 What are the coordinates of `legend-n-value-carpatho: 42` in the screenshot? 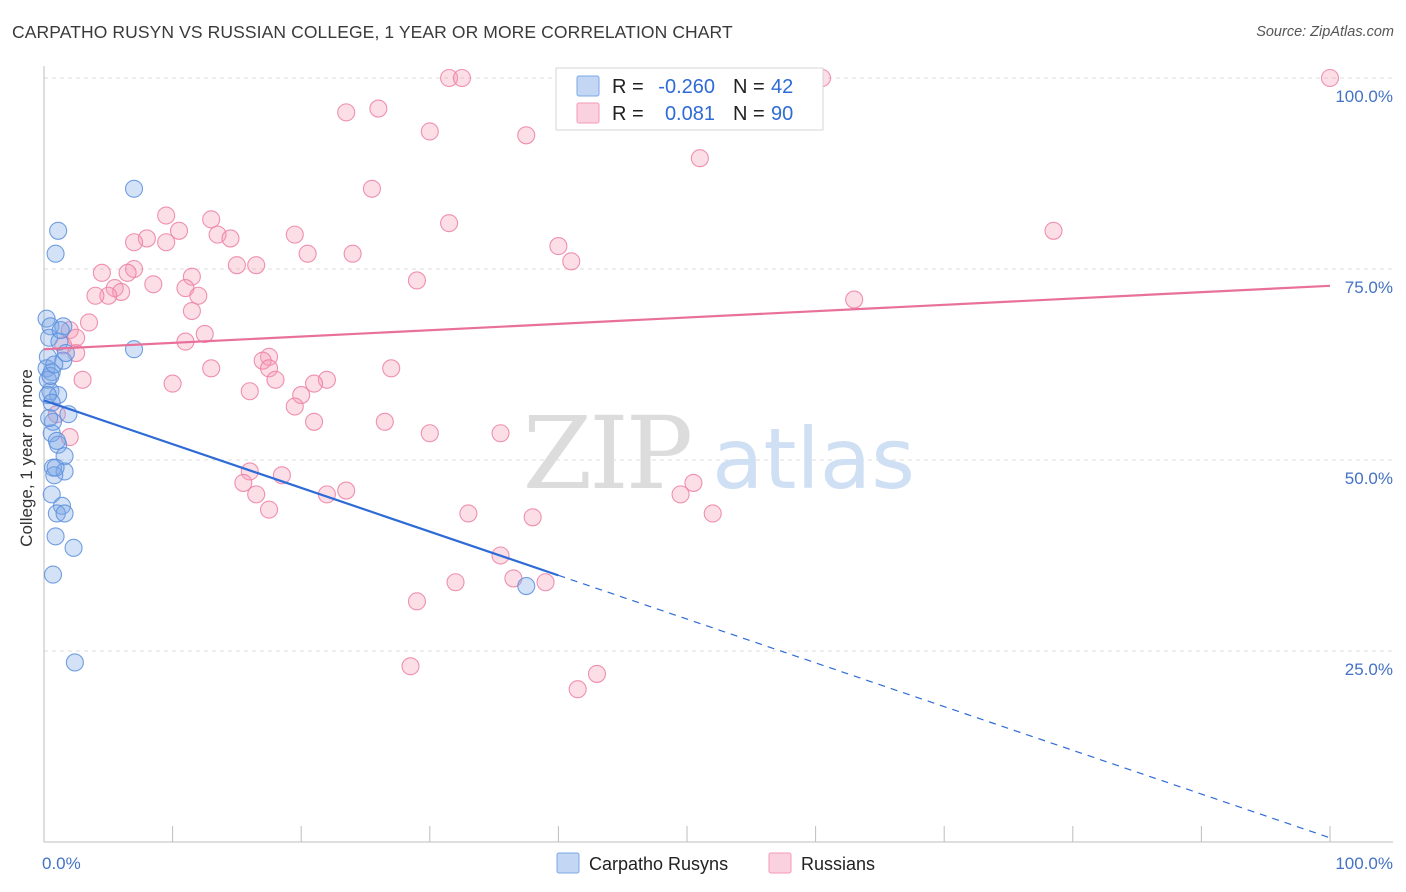 It's located at (782, 87).